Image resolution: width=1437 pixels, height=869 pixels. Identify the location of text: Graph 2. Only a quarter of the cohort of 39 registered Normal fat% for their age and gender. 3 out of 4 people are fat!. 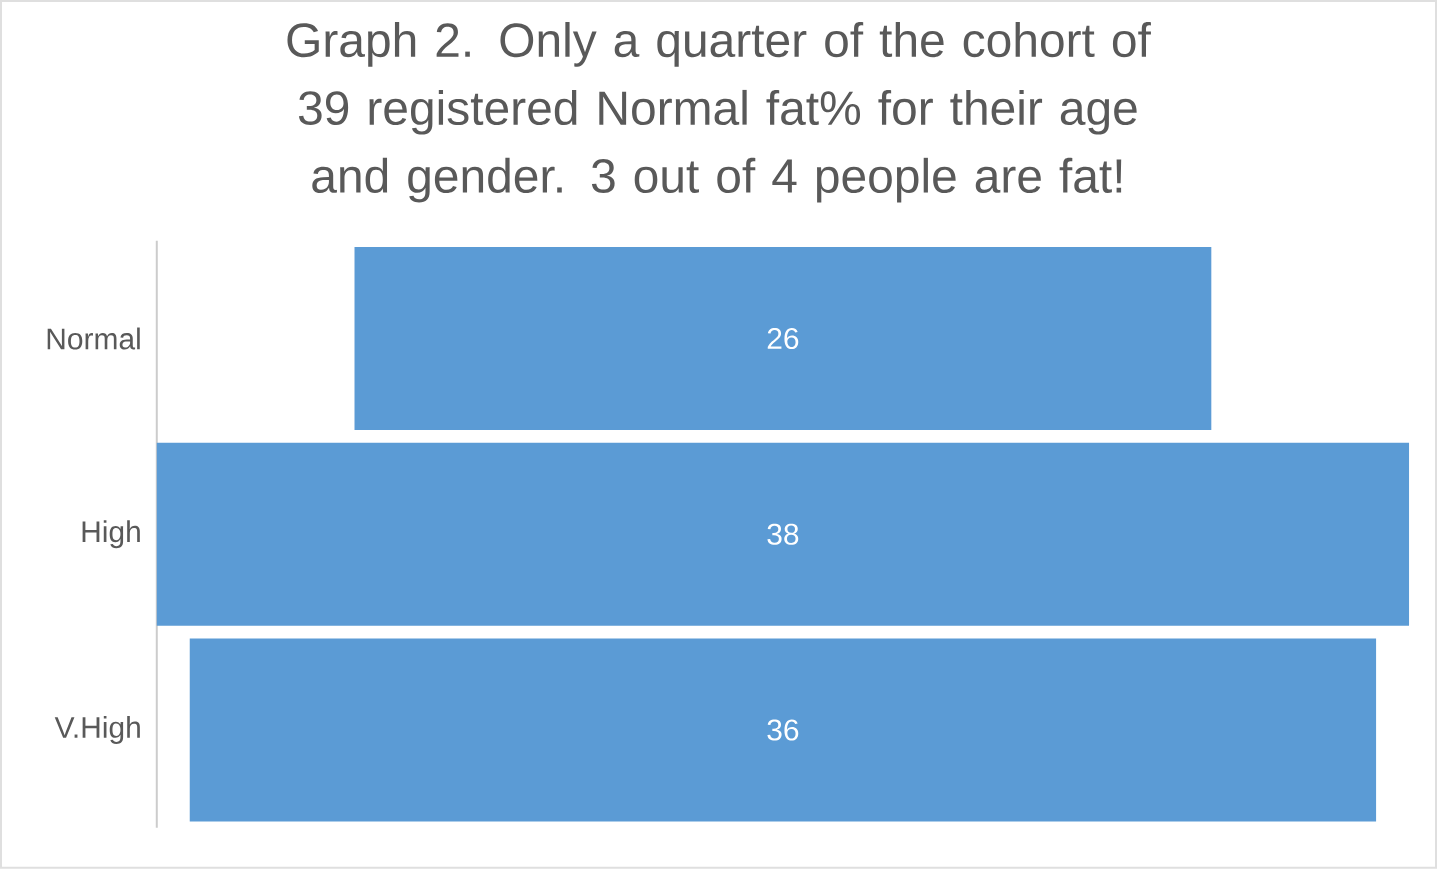
(719, 112).